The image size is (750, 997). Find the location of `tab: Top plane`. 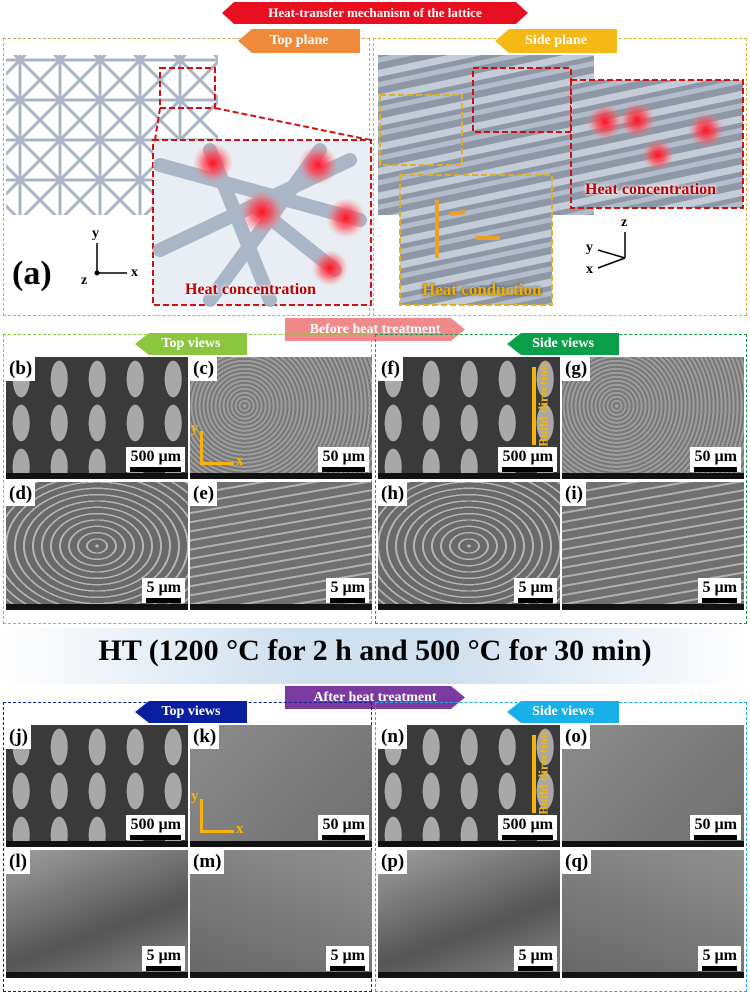

tab: Top plane is located at coordinates (299, 41).